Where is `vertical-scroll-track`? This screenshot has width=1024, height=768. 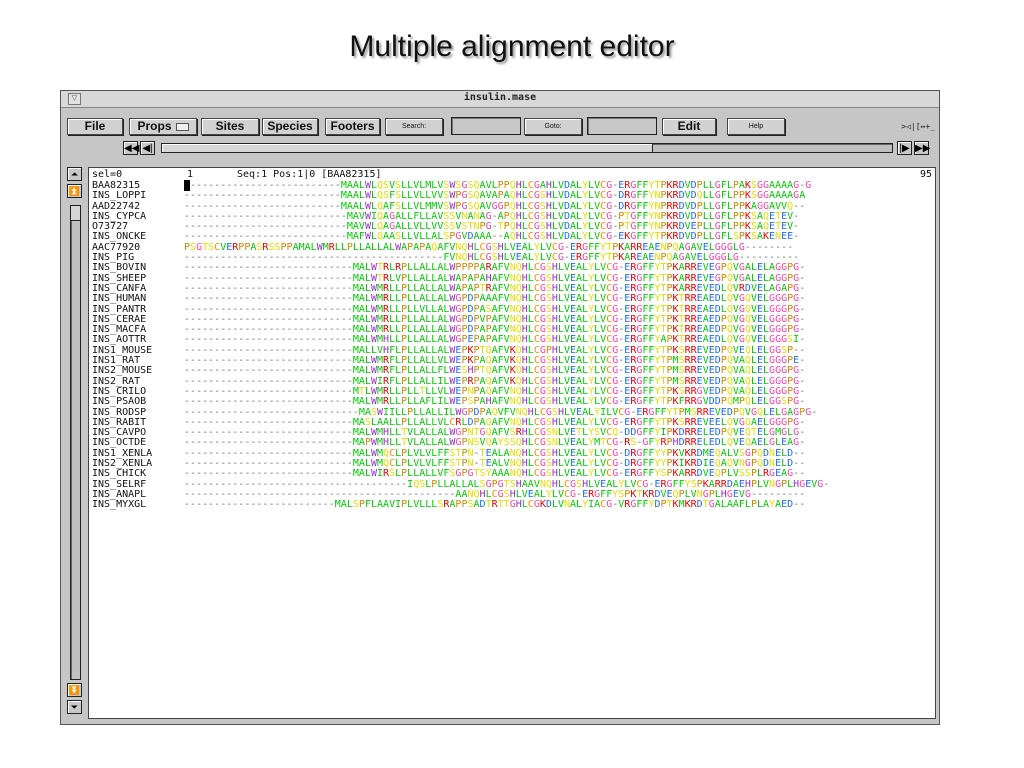 vertical-scroll-track is located at coordinates (75, 442).